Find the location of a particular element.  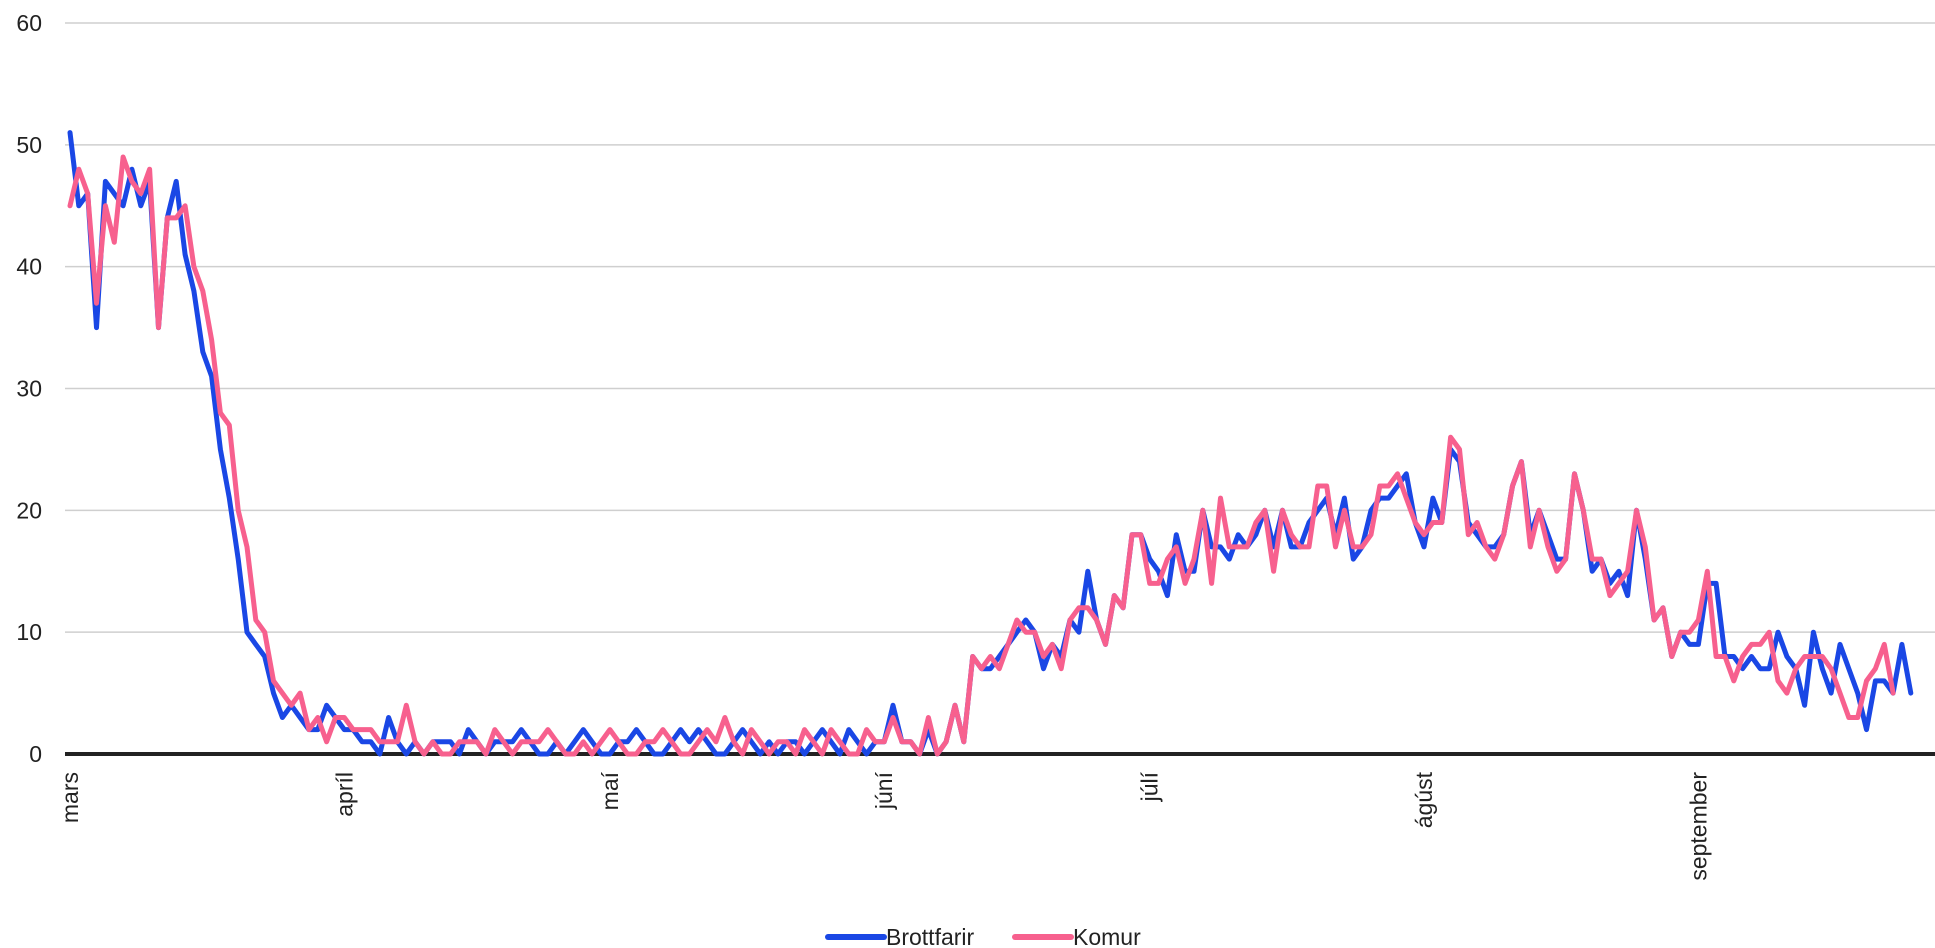

x-tick-label: mars is located at coordinates (70, 797).